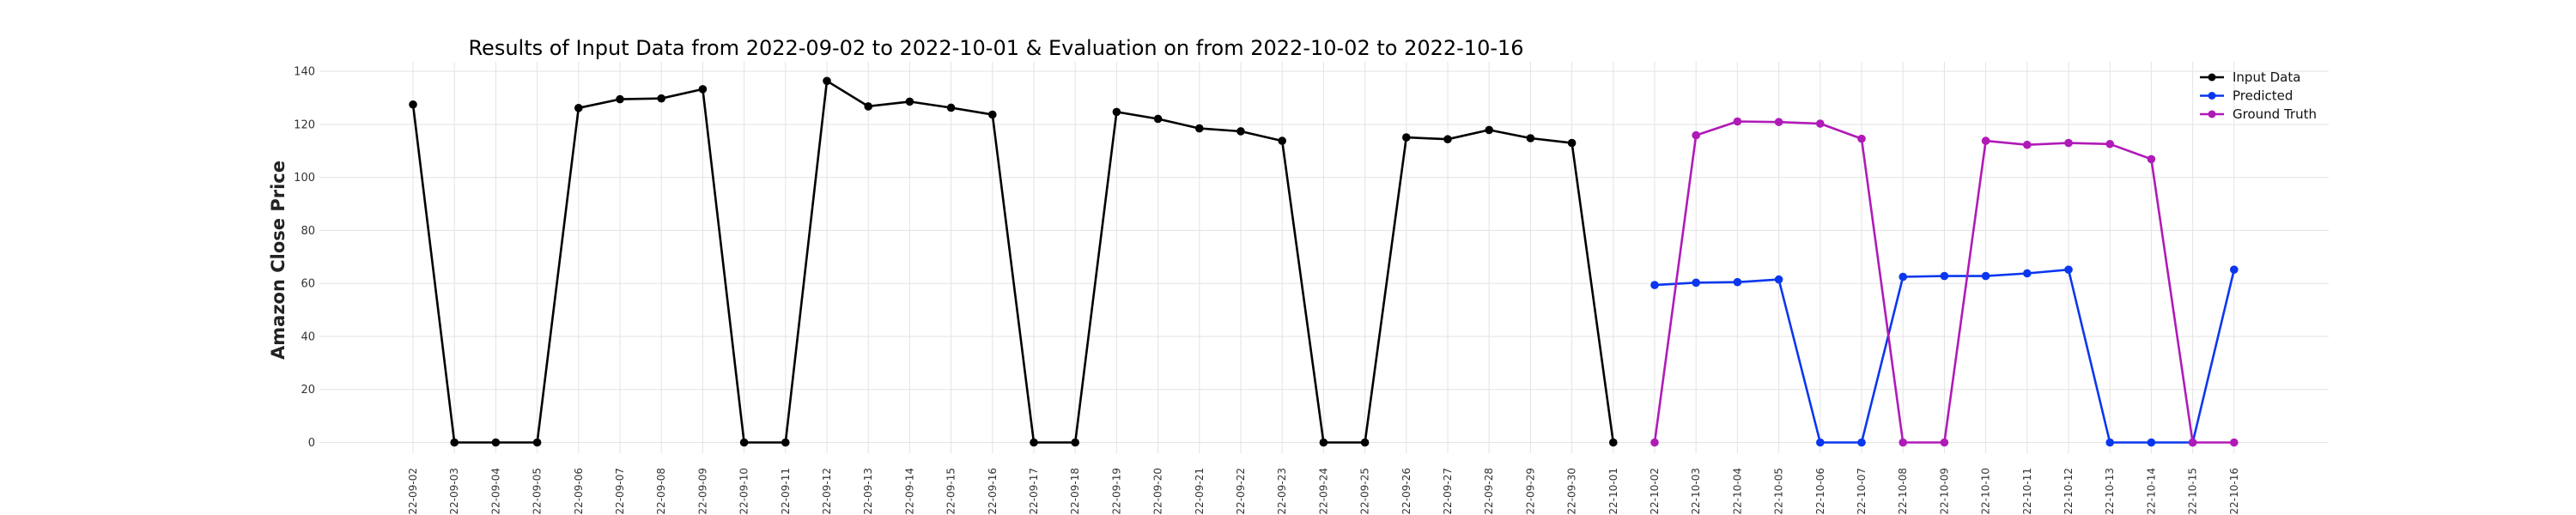 The height and width of the screenshot is (515, 2576). I want to click on x-tick-label: 022-09-07, so click(620, 491).